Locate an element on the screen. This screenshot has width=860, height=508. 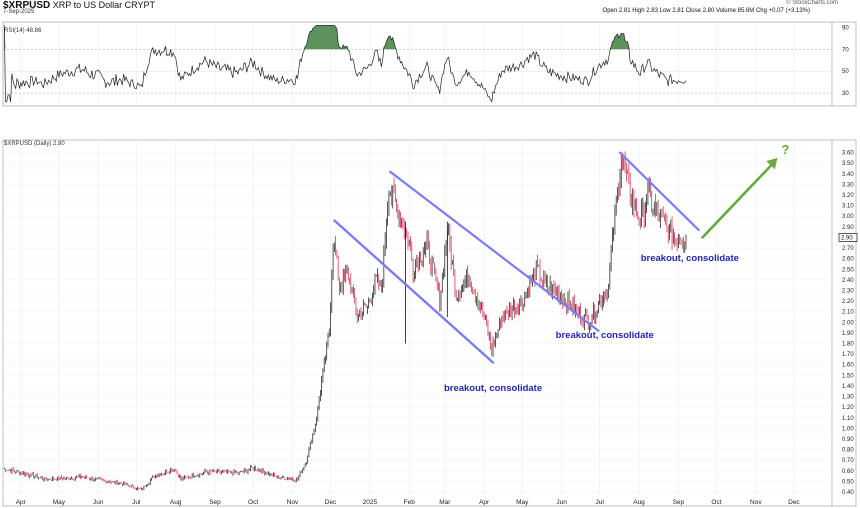
price-tick-label: 2.40 is located at coordinates (848, 281).